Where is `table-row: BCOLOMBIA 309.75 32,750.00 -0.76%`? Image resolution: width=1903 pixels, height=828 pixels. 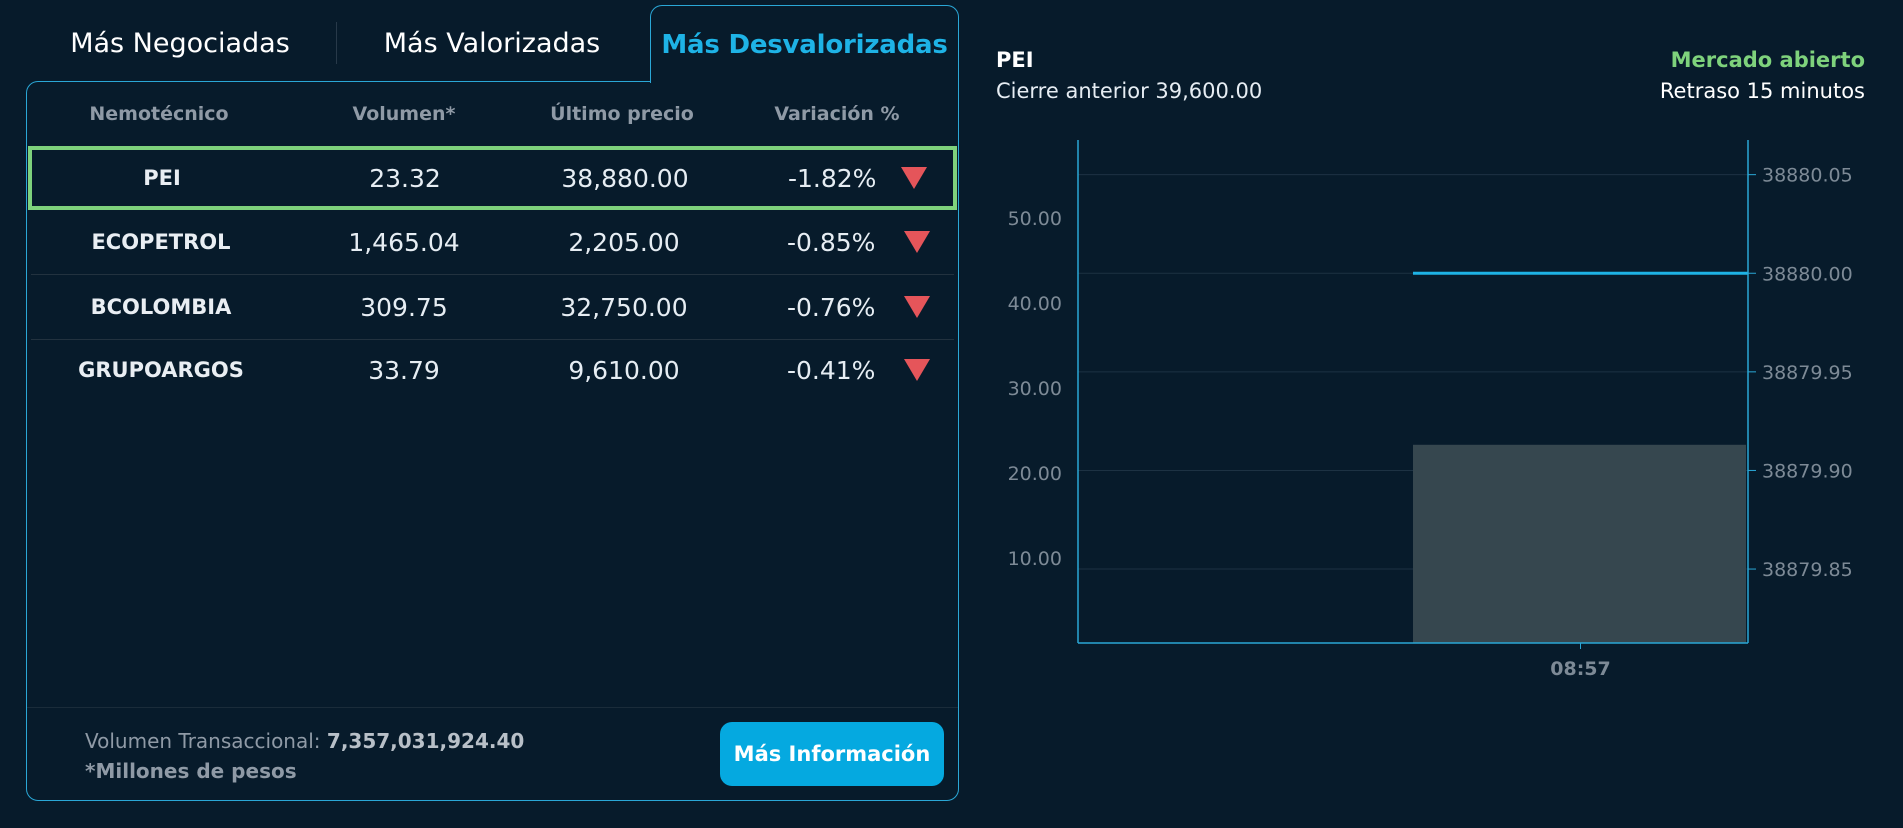
table-row: BCOLOMBIA 309.75 32,750.00 -0.76% is located at coordinates (492, 307).